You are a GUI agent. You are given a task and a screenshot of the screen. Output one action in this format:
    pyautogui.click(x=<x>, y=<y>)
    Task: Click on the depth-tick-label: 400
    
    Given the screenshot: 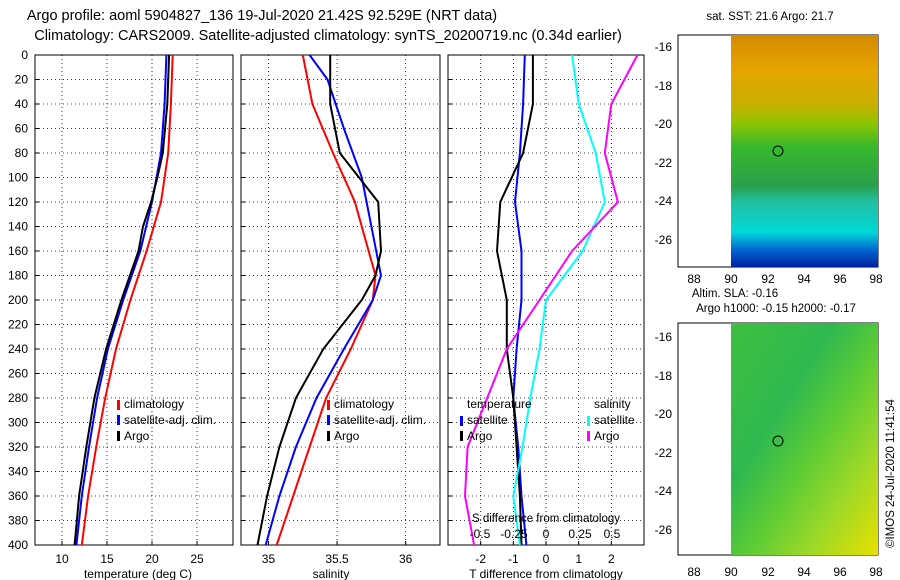 What is the action you would take?
    pyautogui.click(x=18, y=545)
    